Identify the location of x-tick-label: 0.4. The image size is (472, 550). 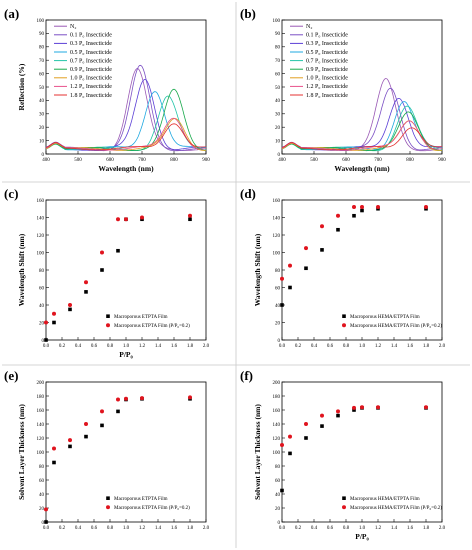
(78, 528).